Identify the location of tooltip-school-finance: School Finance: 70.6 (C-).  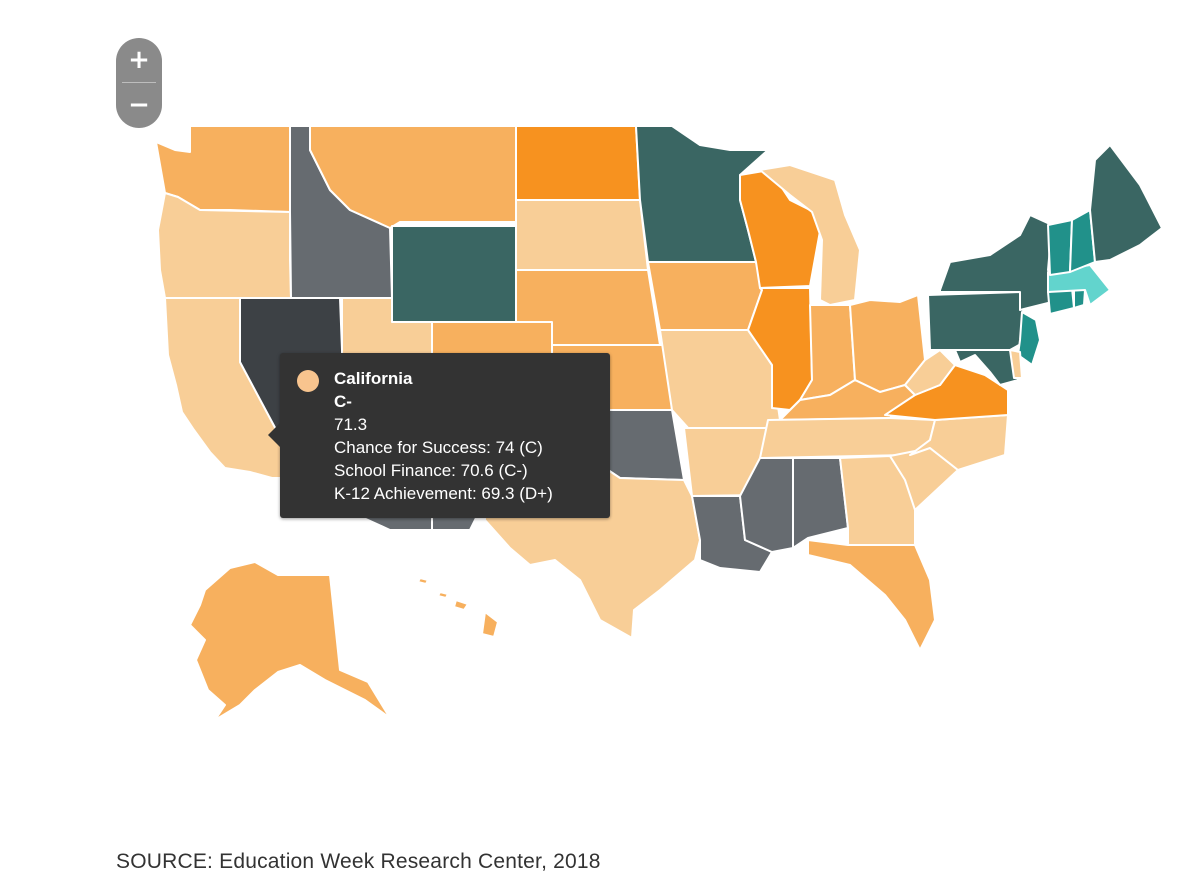
(431, 470).